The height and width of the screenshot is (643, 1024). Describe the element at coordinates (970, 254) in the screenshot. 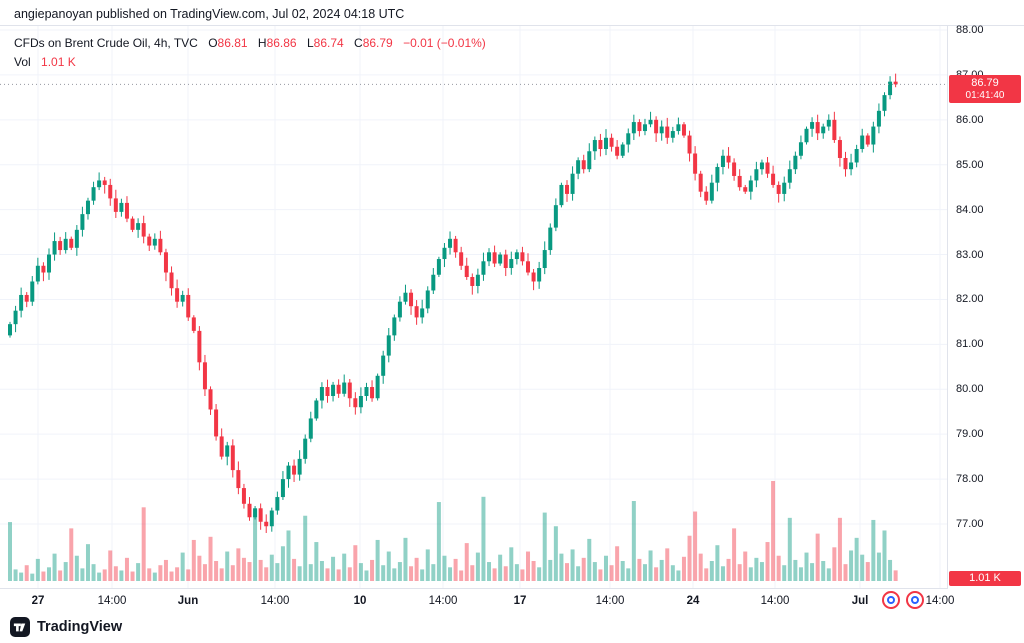

I see `price-axis-label: 83.00` at that location.